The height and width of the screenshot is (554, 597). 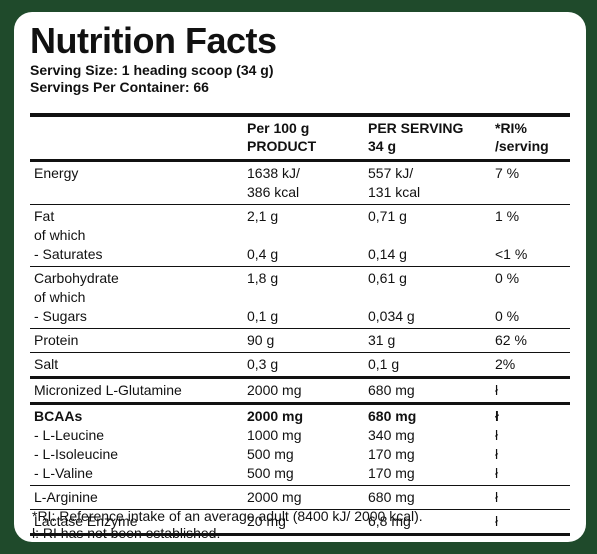 I want to click on value-per-serving: 0,034 g, so click(x=427, y=318).